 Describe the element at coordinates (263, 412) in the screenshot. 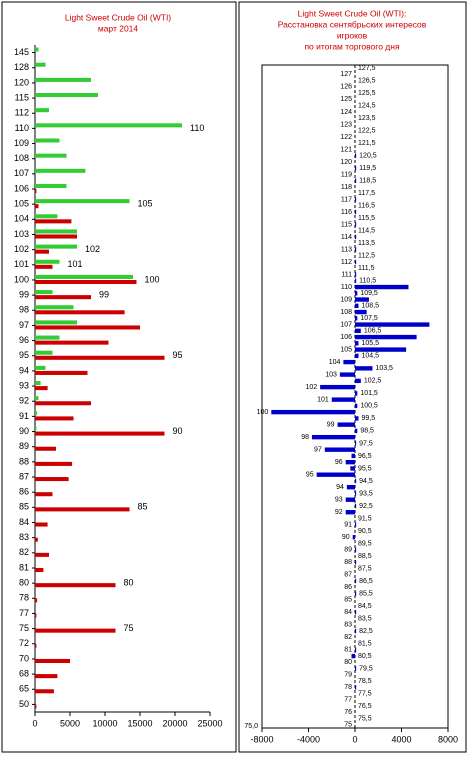

I see `category-label: 100` at that location.